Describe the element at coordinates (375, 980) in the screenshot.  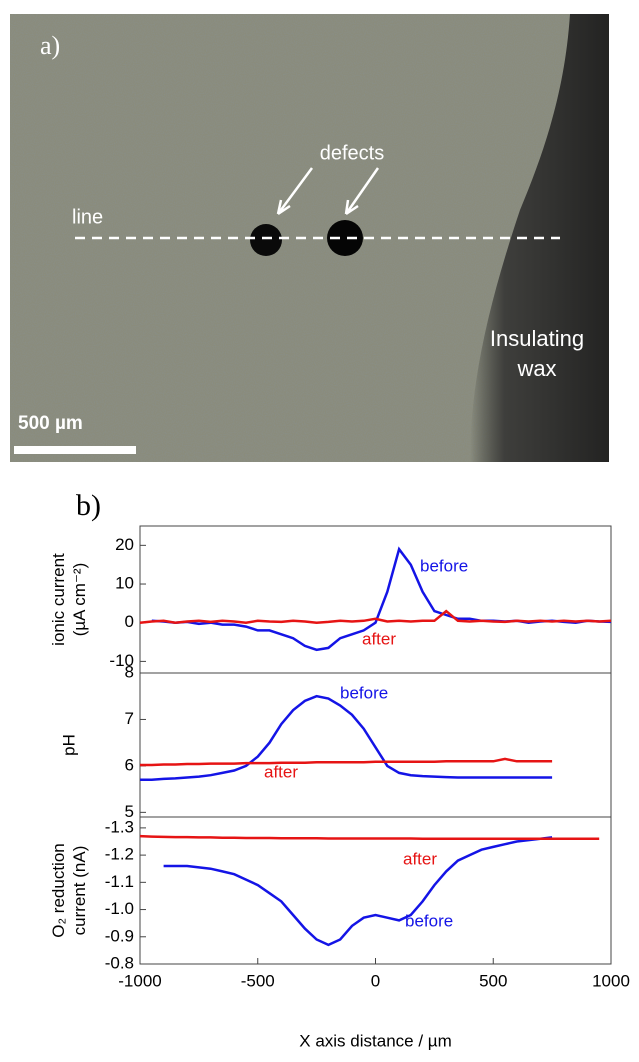
I see `x-tick-label: 0` at that location.